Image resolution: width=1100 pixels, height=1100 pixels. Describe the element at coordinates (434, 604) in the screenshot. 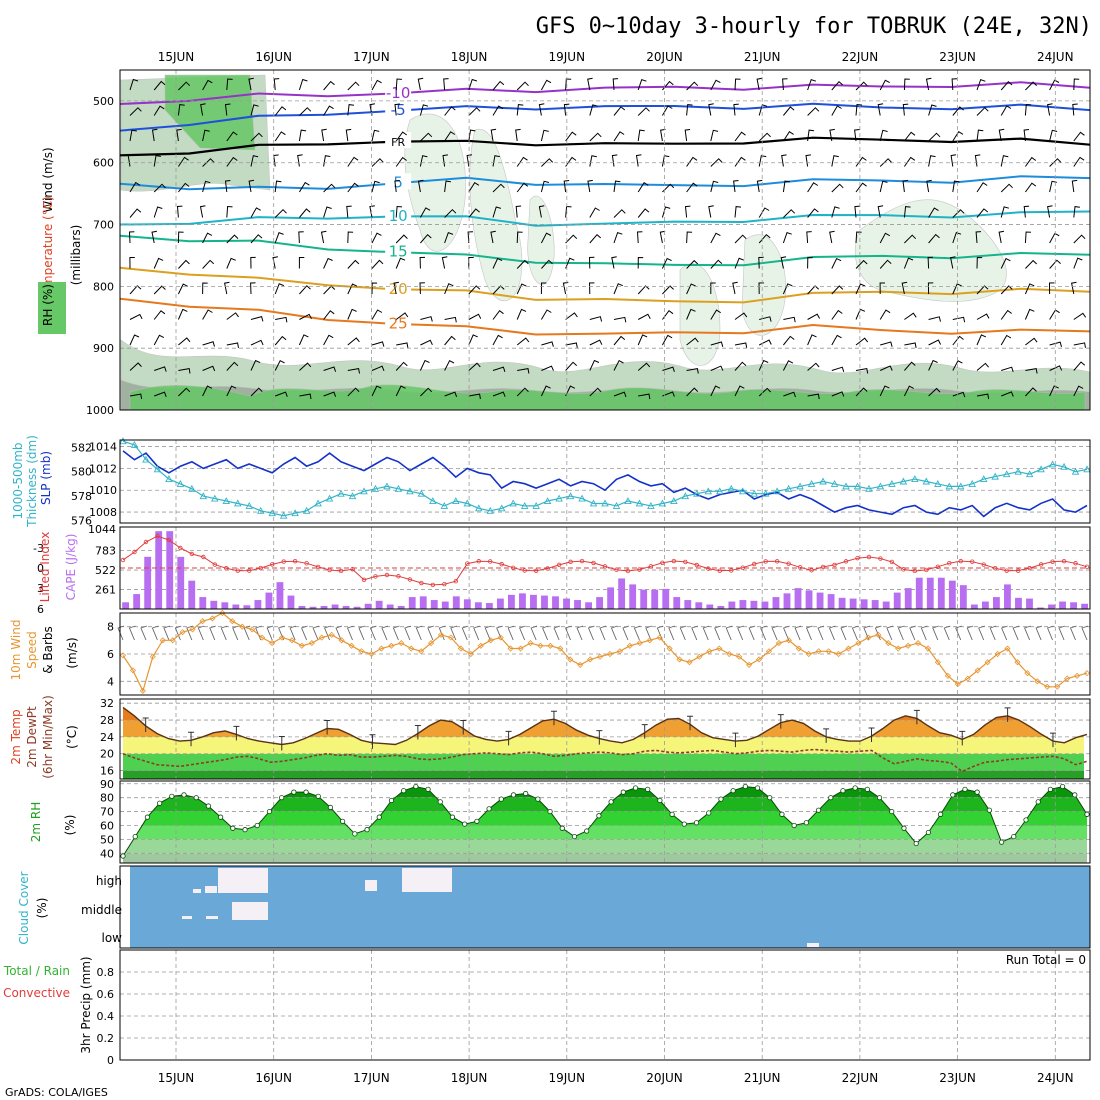

I see `cape-bar` at that location.